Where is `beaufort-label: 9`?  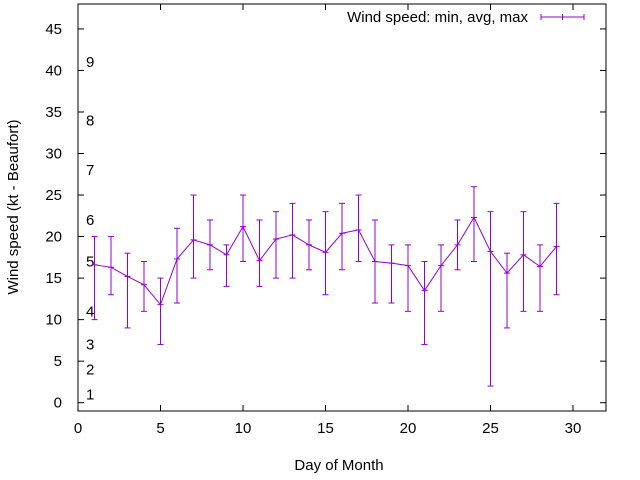
beaufort-label: 9 is located at coordinates (90, 62).